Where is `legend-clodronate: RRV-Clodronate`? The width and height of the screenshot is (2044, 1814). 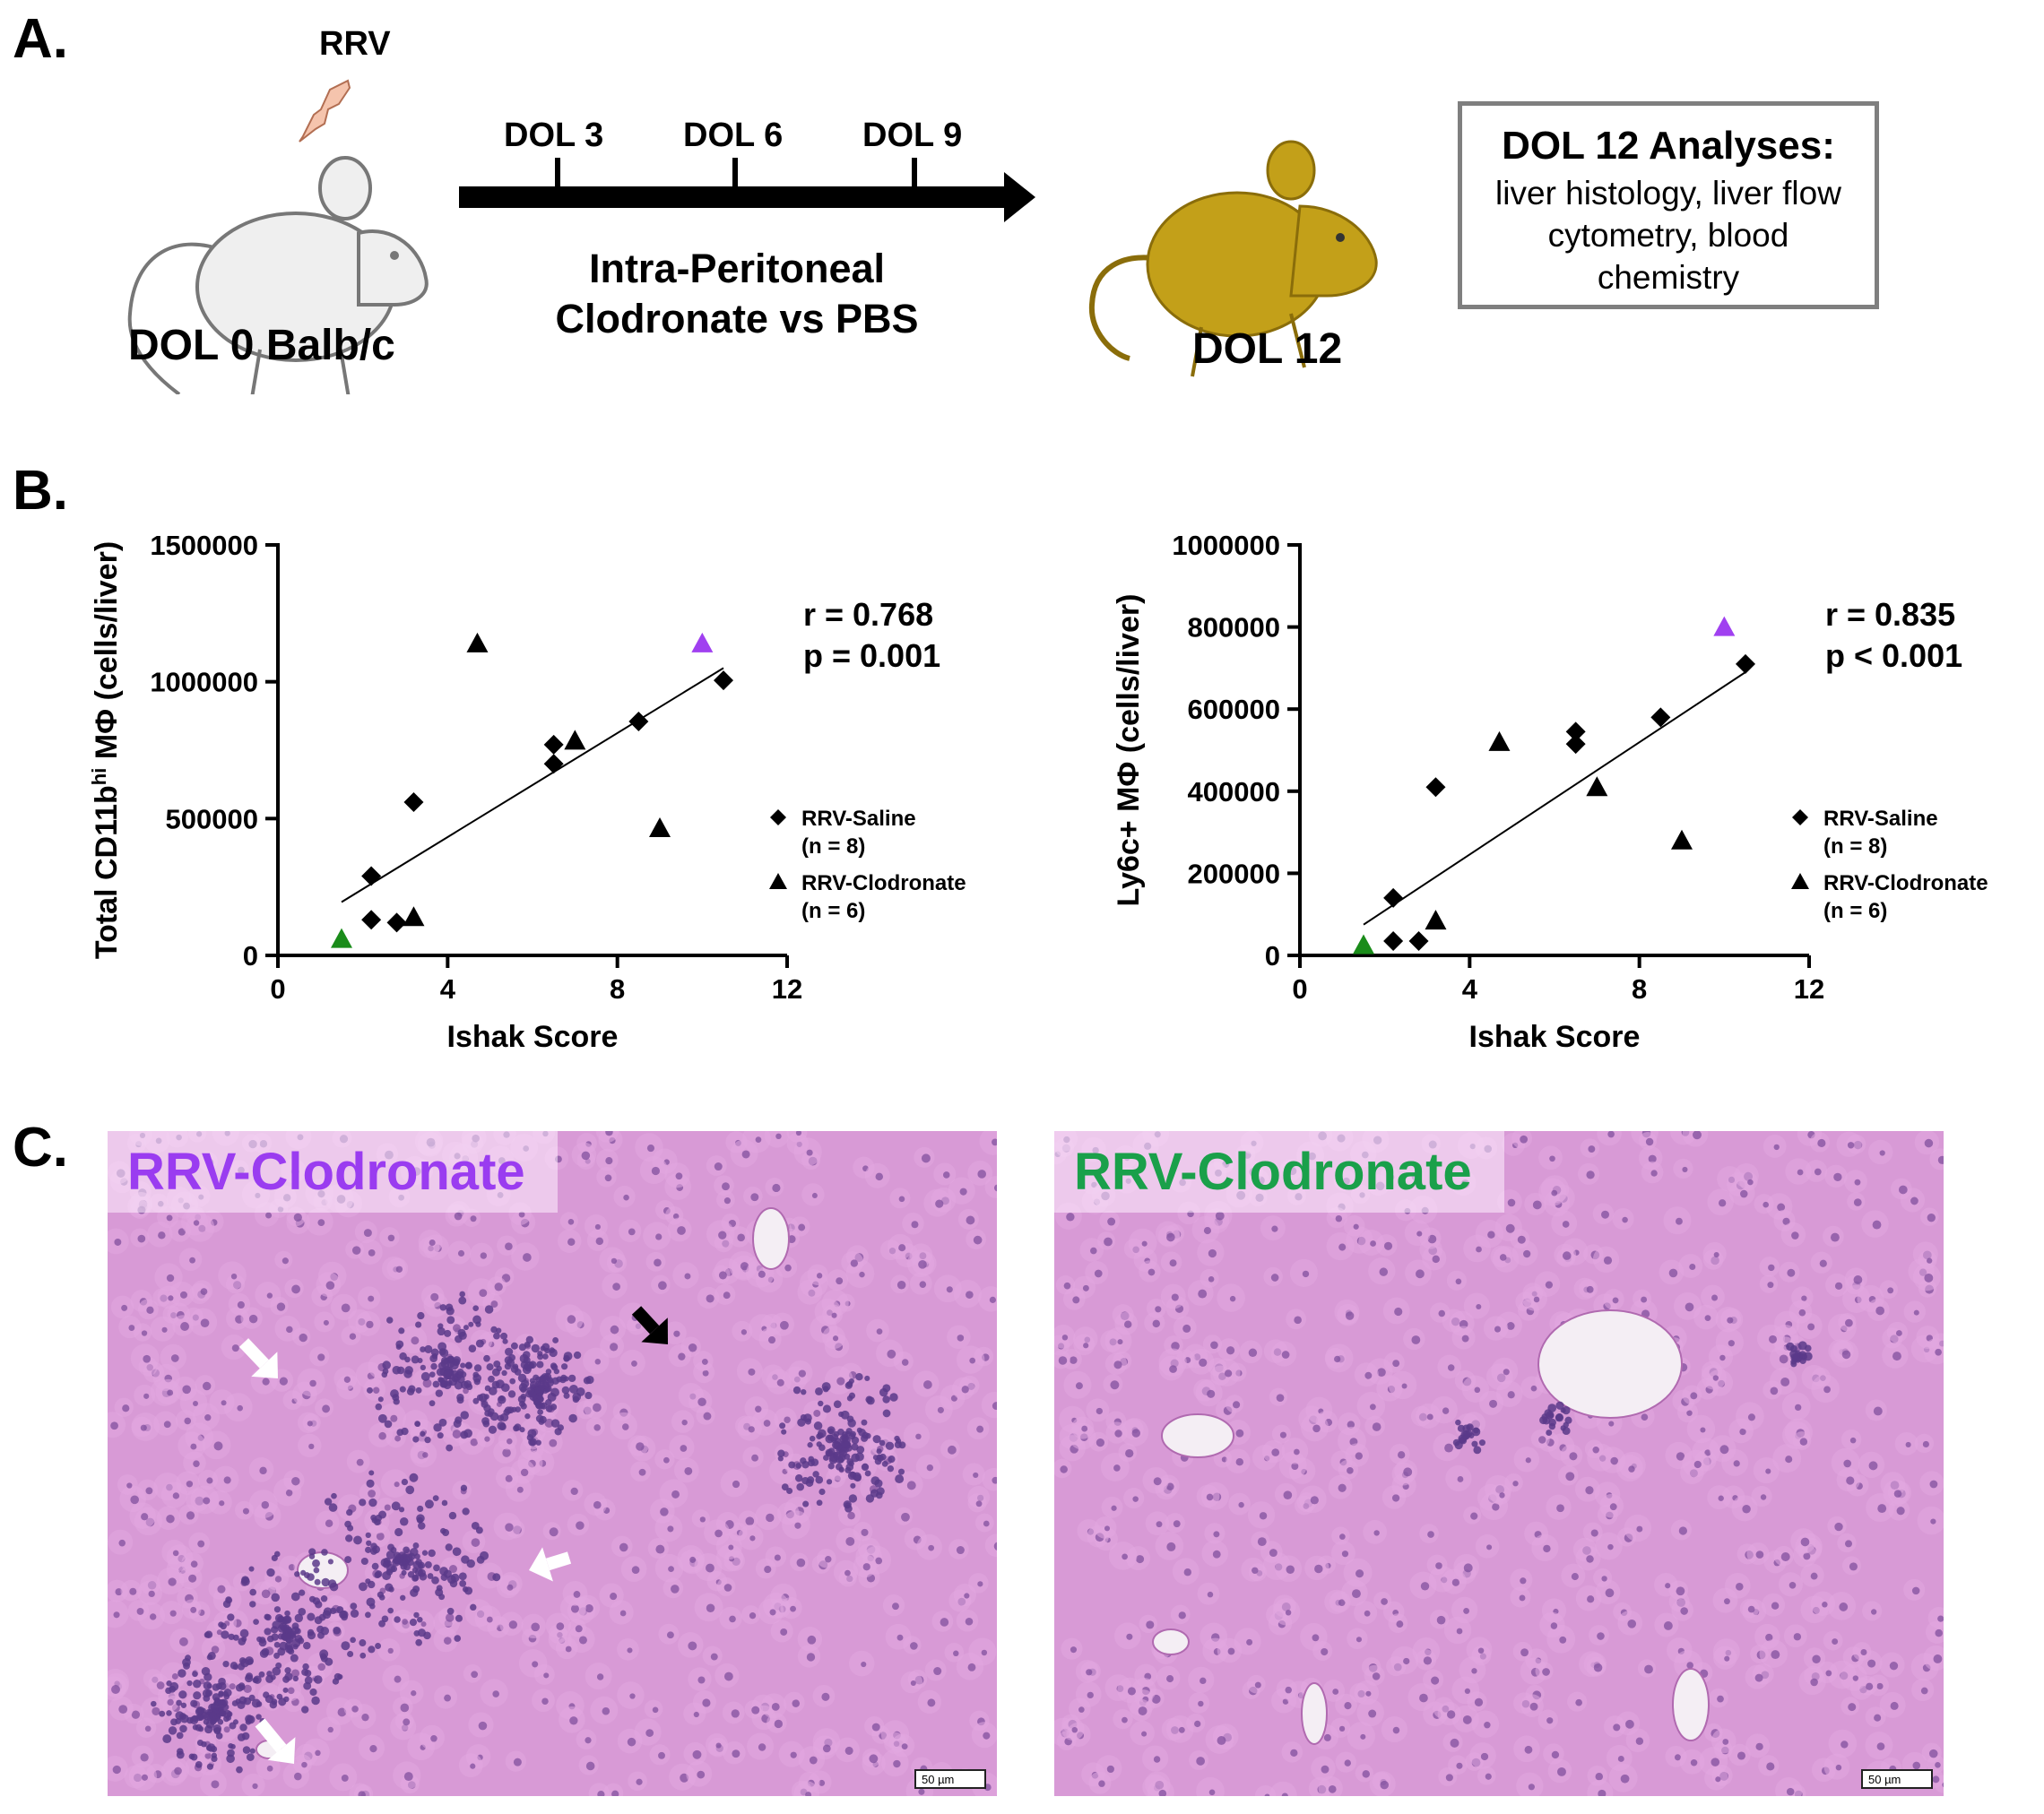 legend-clodronate: RRV-Clodronate is located at coordinates (884, 883).